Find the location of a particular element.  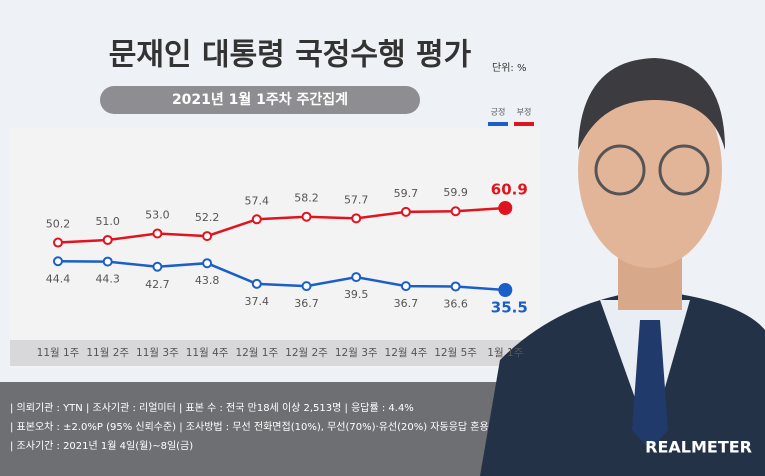

value-label: 57.7 is located at coordinates (356, 199).